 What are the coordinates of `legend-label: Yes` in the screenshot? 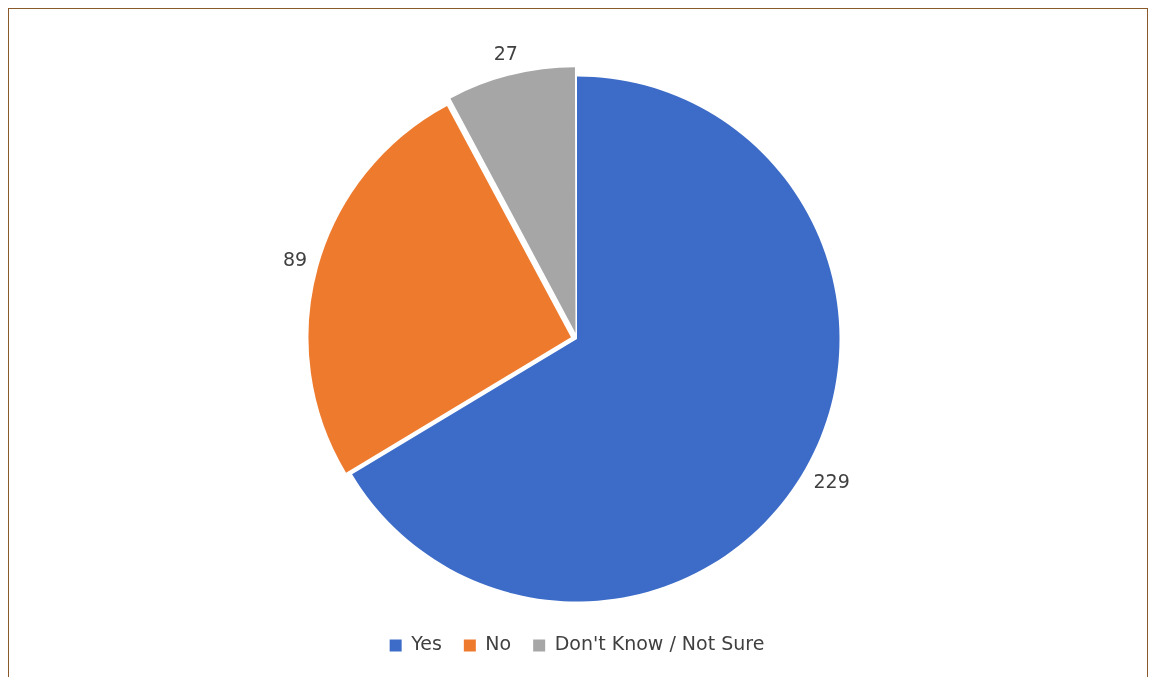 It's located at (426, 643).